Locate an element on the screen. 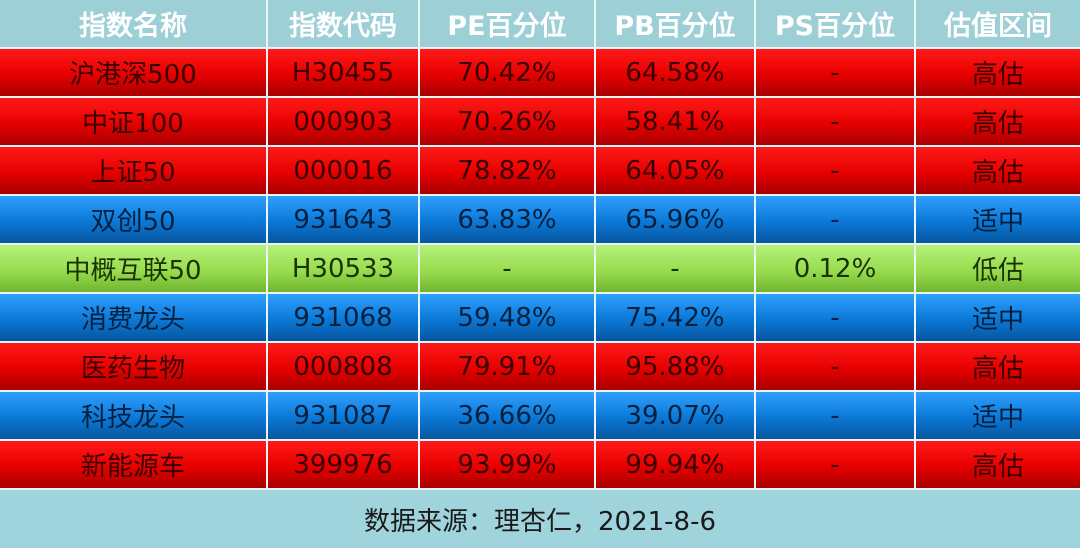  data-source-footer: 数据来源：理杏仁，2021-8-6 is located at coordinates (540, 522).